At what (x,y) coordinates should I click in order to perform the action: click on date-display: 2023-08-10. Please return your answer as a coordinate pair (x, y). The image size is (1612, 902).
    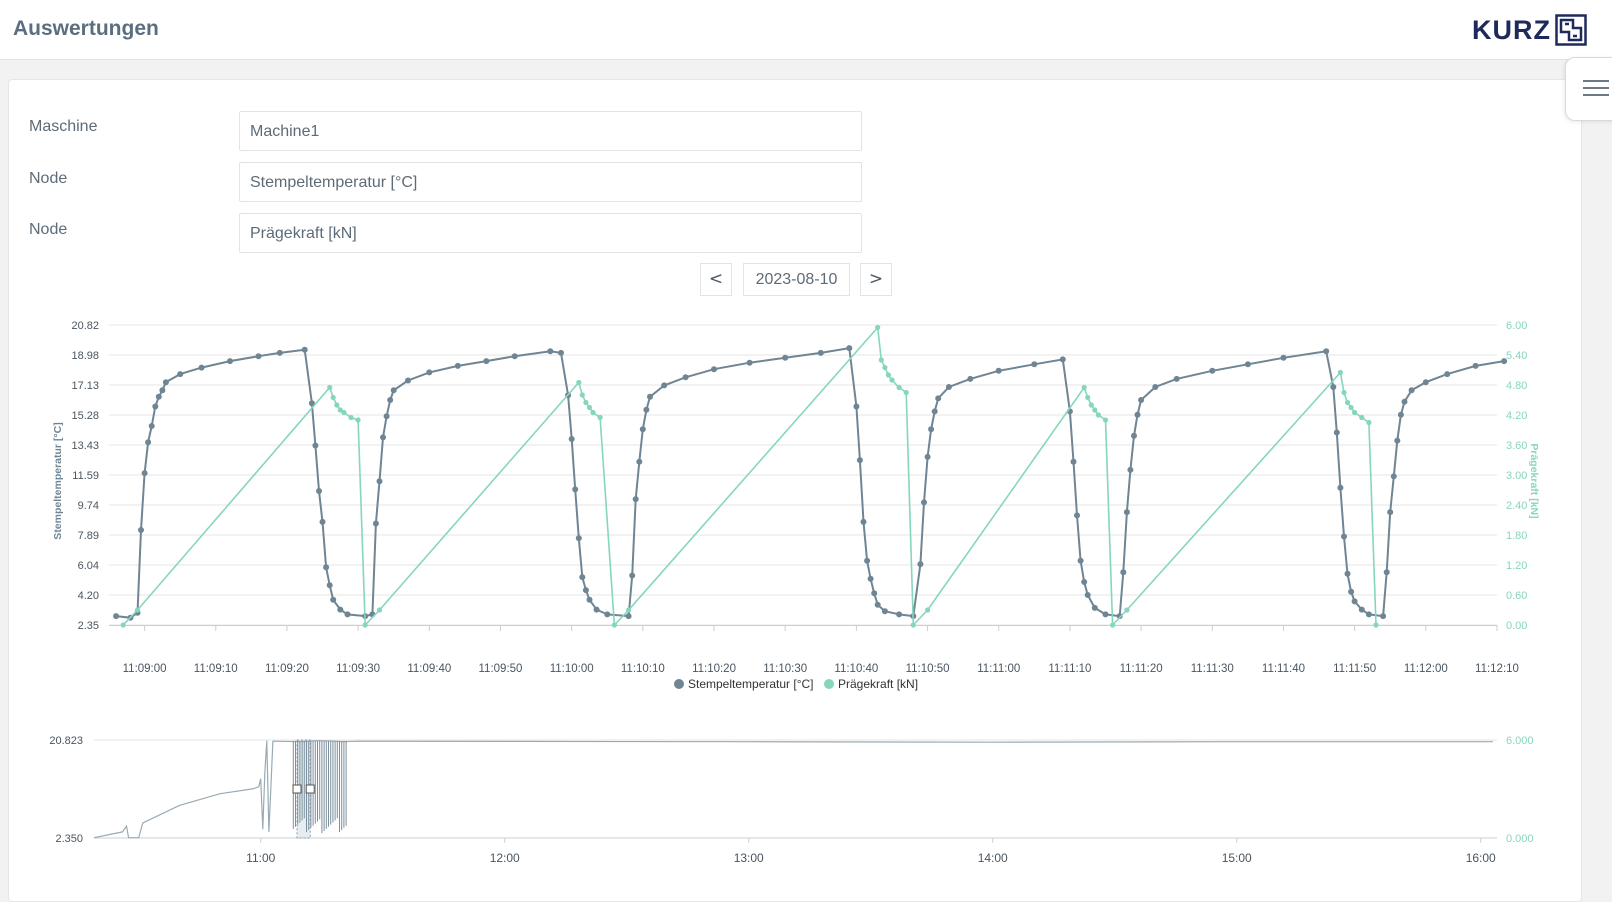
    Looking at the image, I should click on (796, 279).